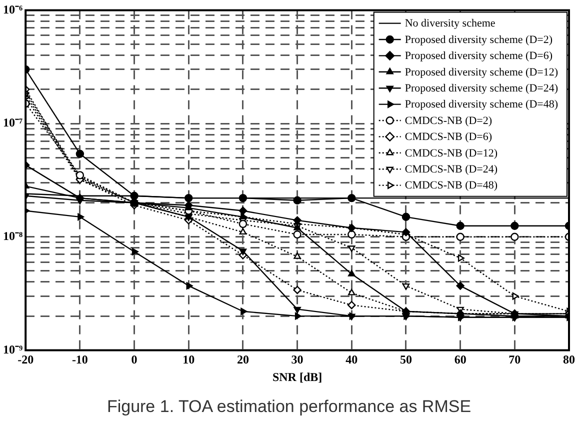 The width and height of the screenshot is (578, 433). I want to click on legend-label: No diversity scheme, so click(450, 24).